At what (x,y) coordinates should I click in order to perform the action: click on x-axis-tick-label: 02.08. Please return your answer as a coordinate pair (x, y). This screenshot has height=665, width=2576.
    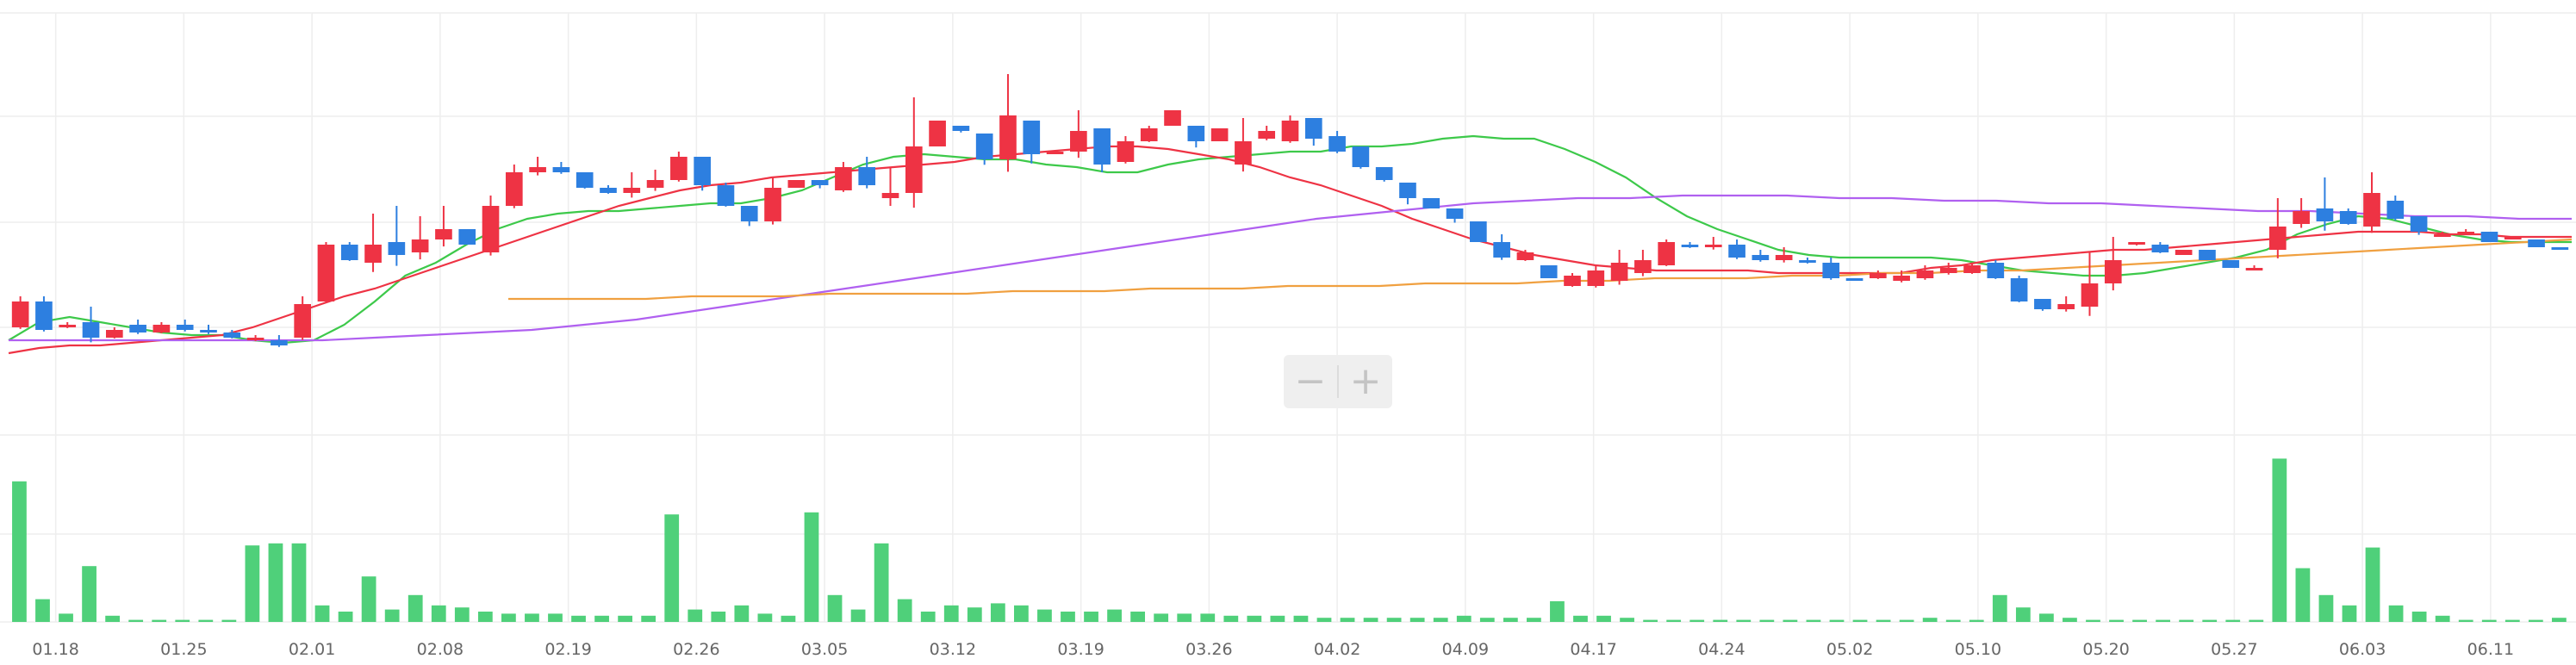
    Looking at the image, I should click on (441, 649).